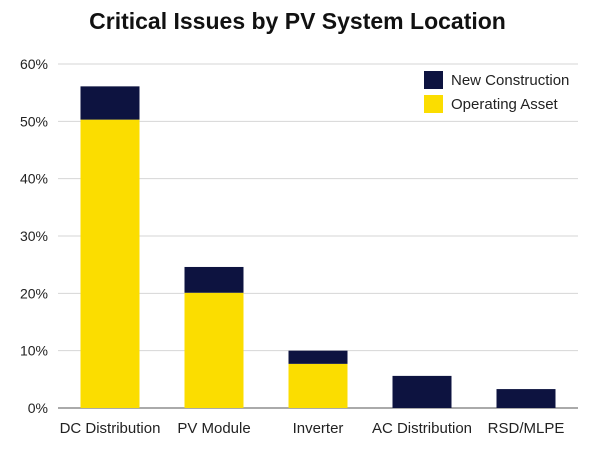 This screenshot has width=595, height=452. What do you see at coordinates (38, 408) in the screenshot?
I see `y-tick-label: 0%` at bounding box center [38, 408].